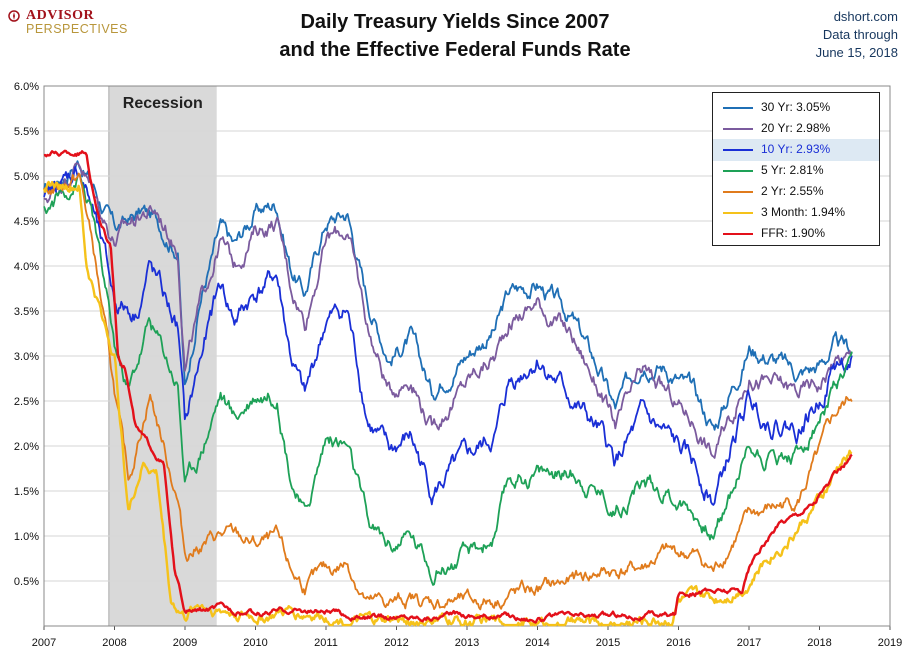 This screenshot has height=660, width=910. I want to click on y-tick-label: 4.0%, so click(26, 267).